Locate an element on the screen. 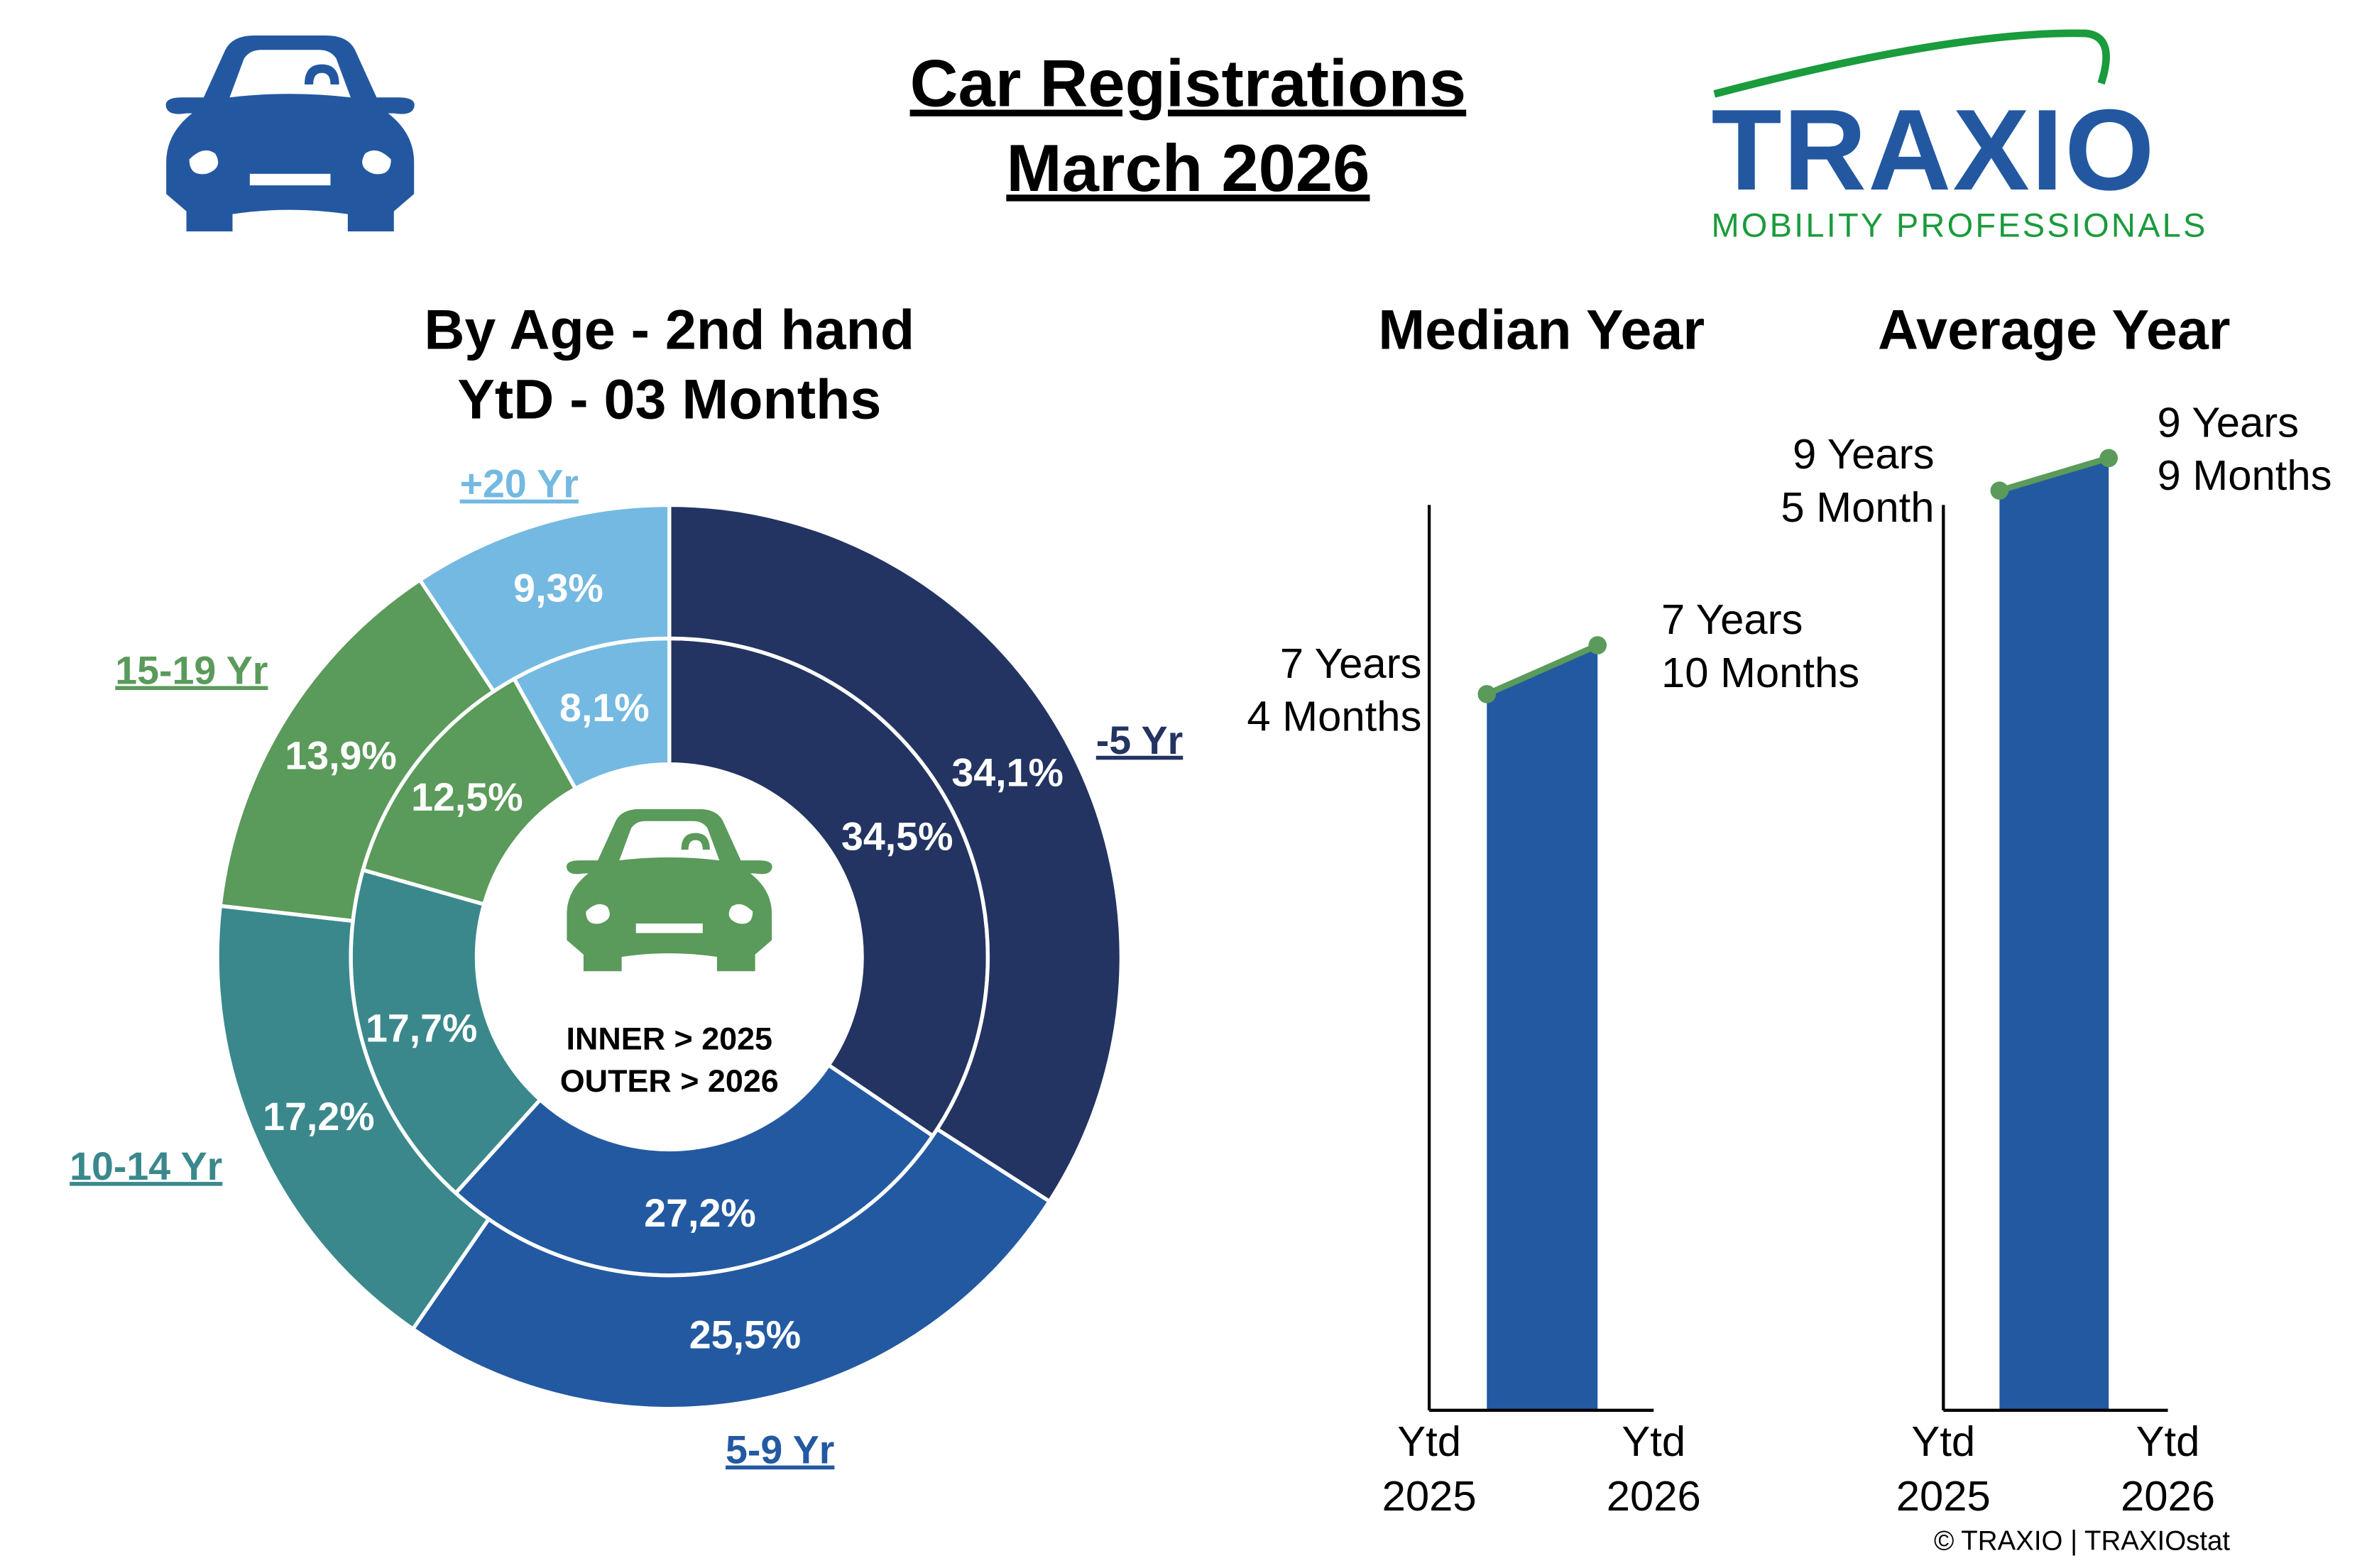 The width and height of the screenshot is (2367, 1568). value-label-0: 4 Months is located at coordinates (1334, 716).